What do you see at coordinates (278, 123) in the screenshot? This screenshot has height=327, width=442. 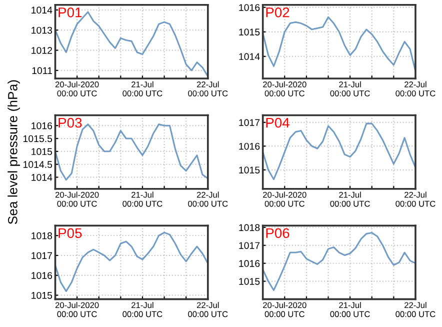 I see `annotation: P04` at bounding box center [278, 123].